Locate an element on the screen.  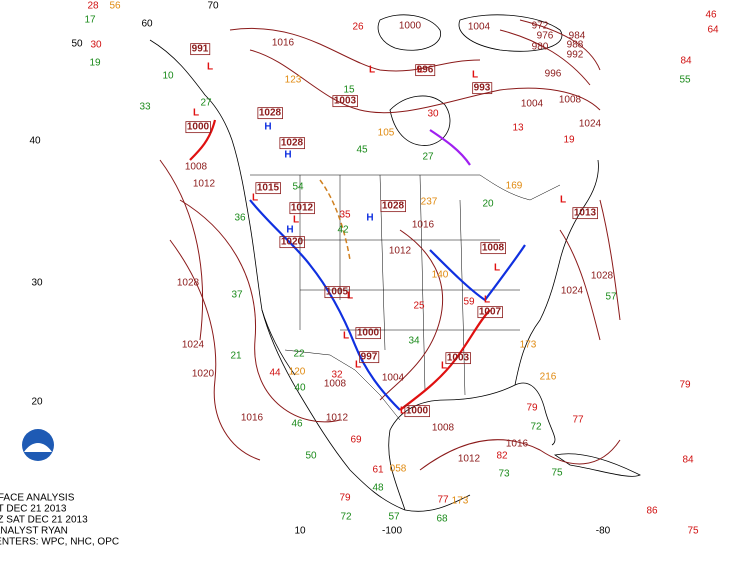
temperature: 32 is located at coordinates (337, 375).